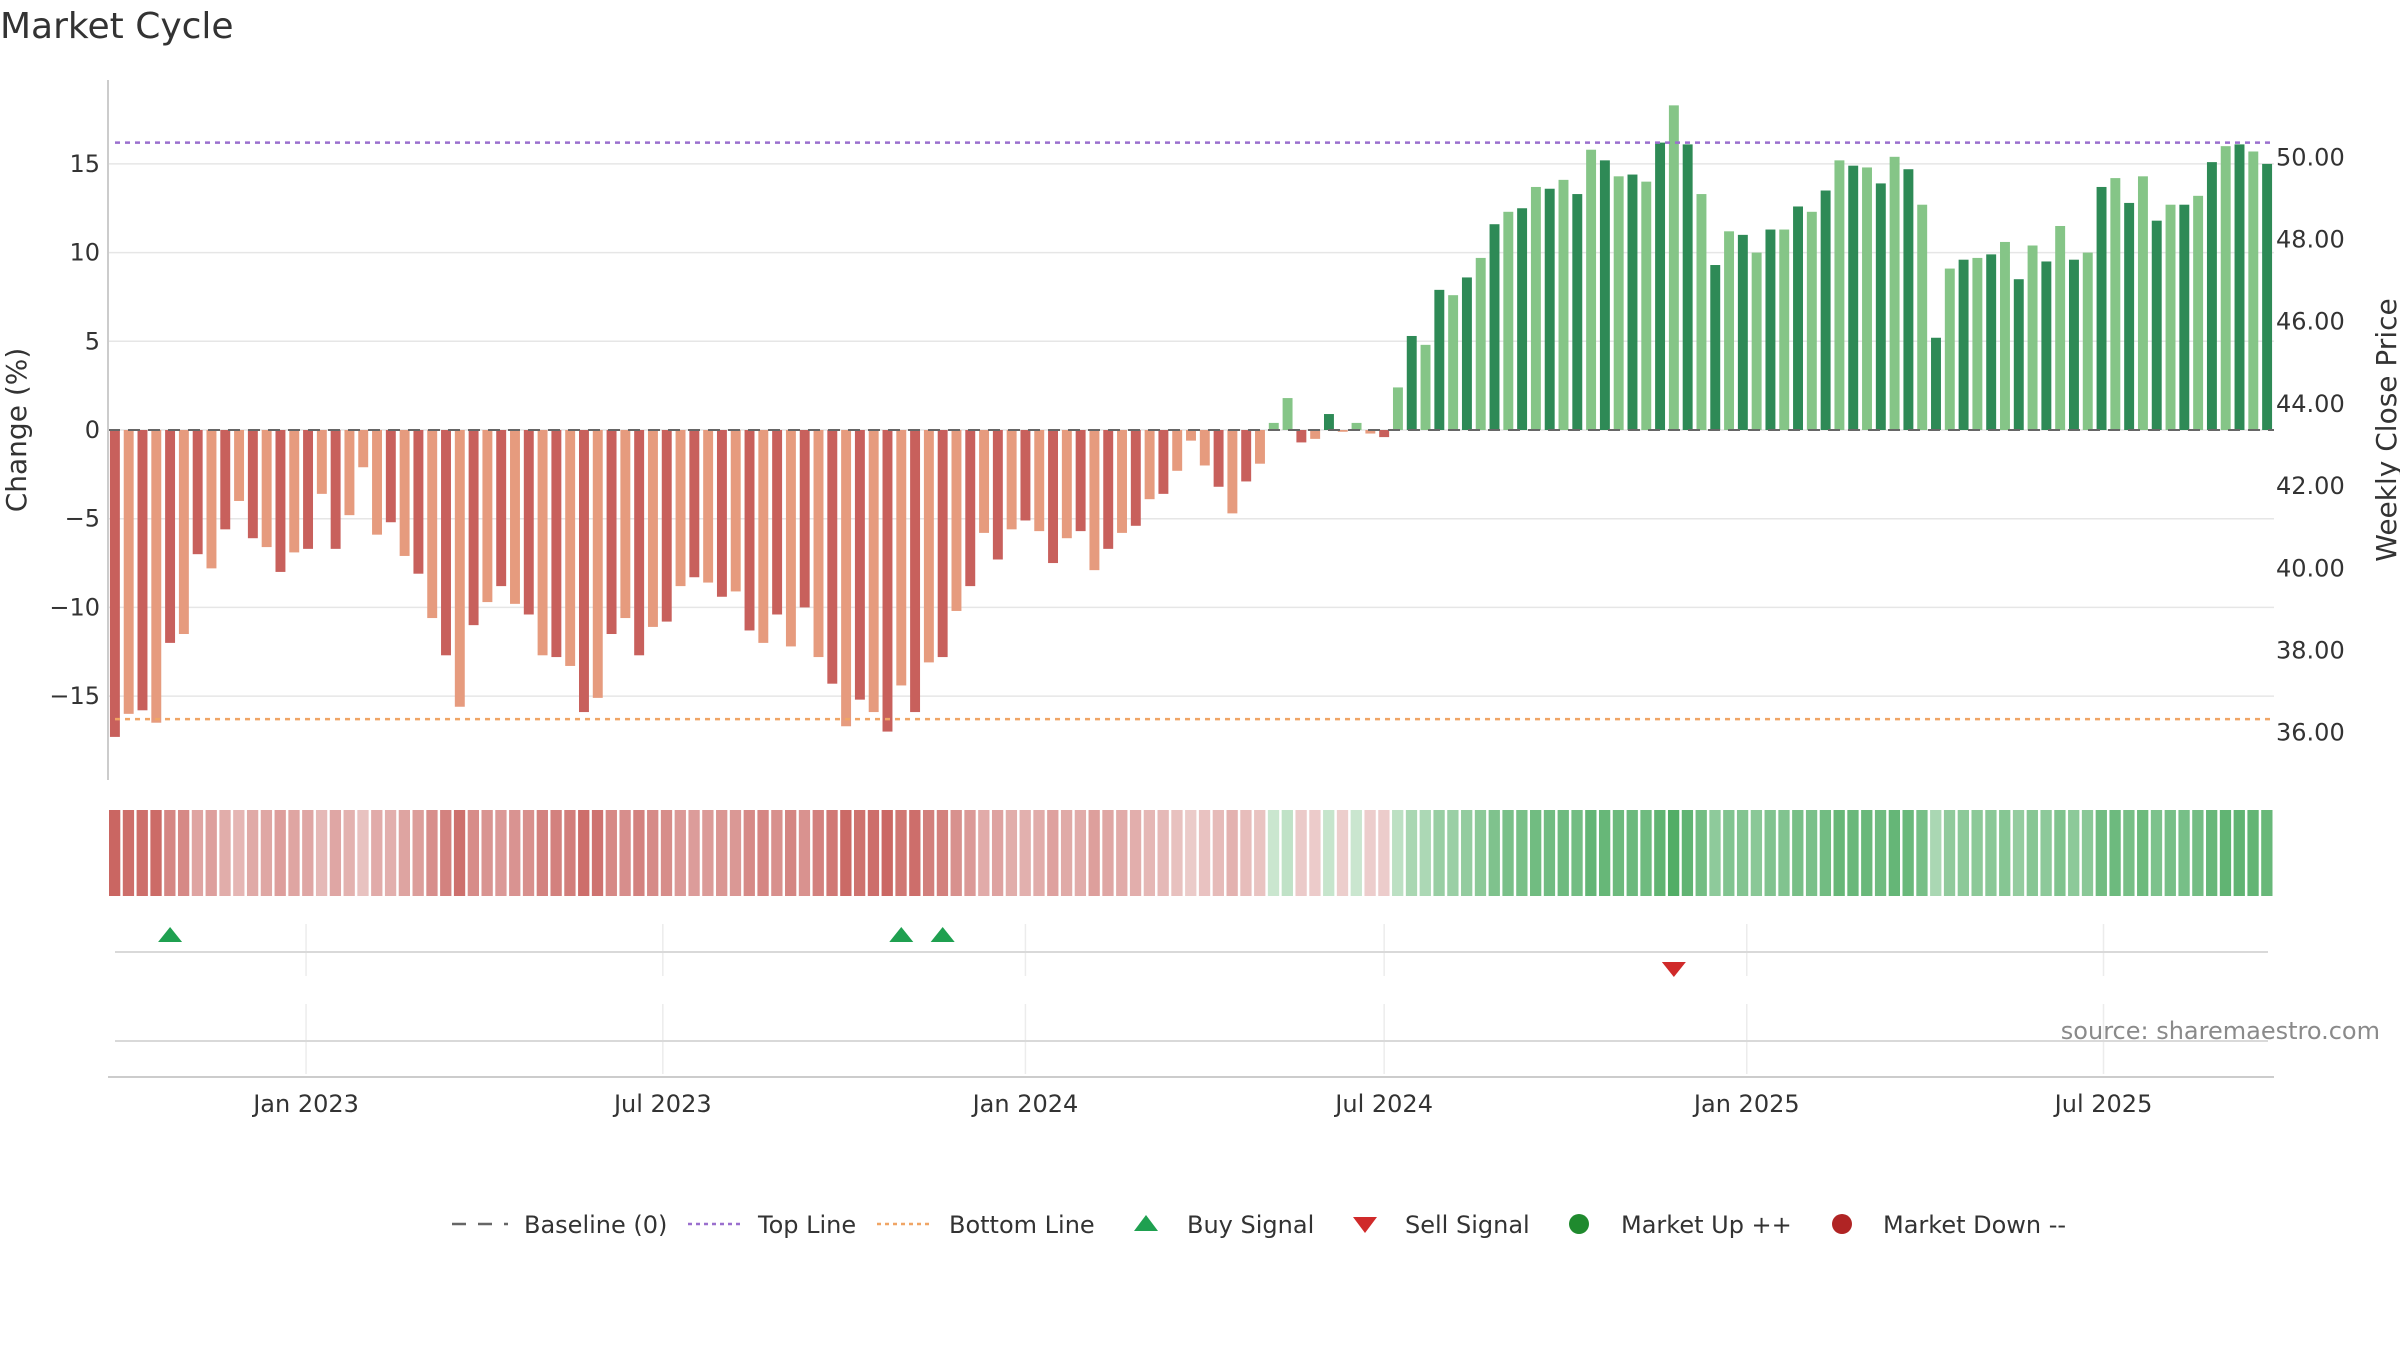  What do you see at coordinates (2385, 429) in the screenshot?
I see `right-axis-title: Weekly Close Price` at bounding box center [2385, 429].